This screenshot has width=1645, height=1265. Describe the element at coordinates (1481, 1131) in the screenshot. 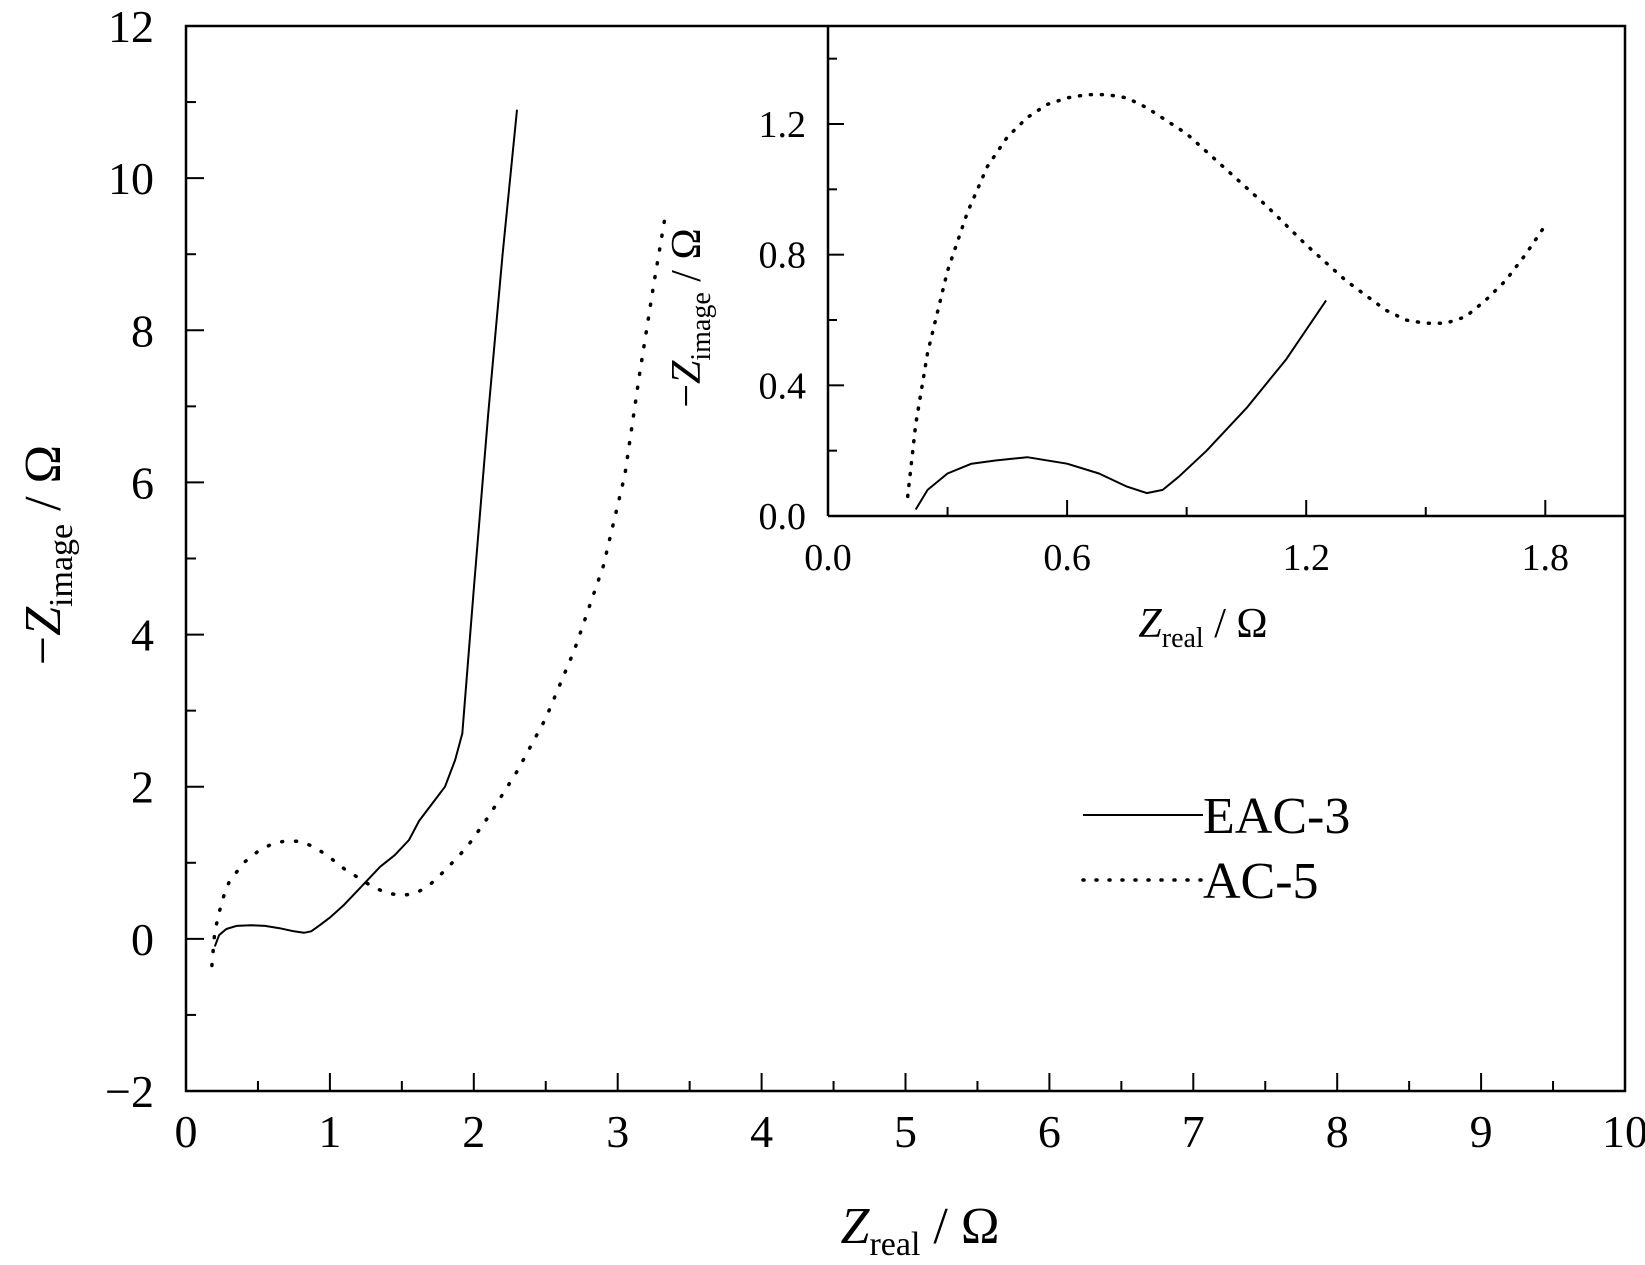

I see `main-x-tick-label: 9` at that location.